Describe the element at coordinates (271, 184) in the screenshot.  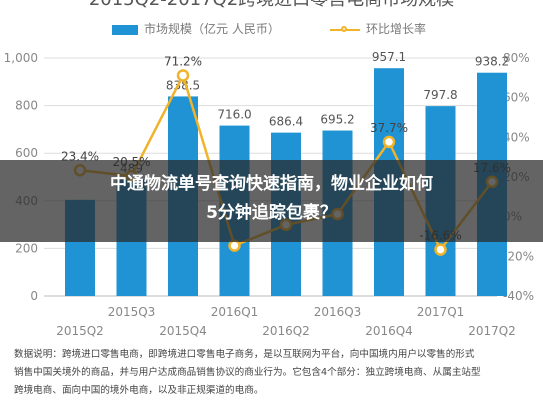
I see `headline-line-1: 中通物流单号查询快速指南，物业企业如何` at that location.